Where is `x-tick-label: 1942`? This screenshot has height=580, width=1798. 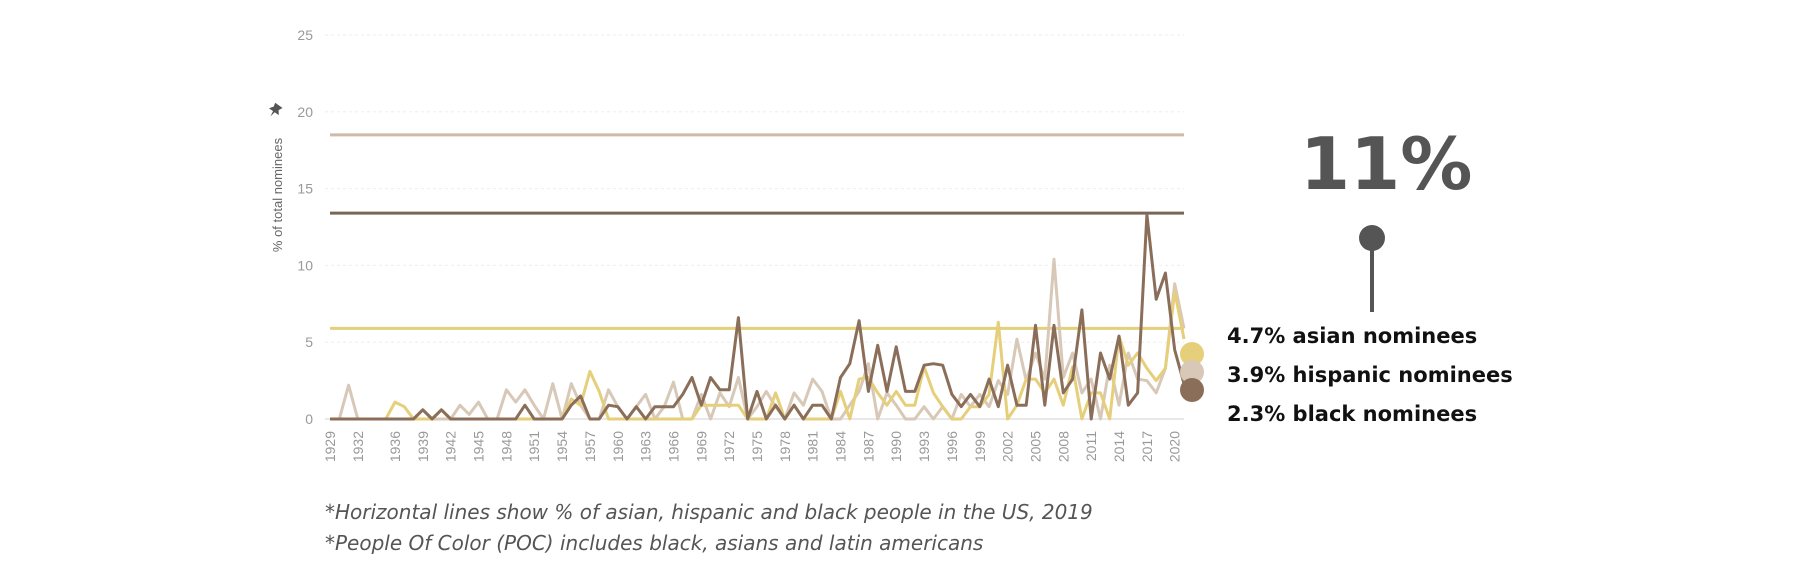
x-tick-label: 1942 is located at coordinates (451, 446).